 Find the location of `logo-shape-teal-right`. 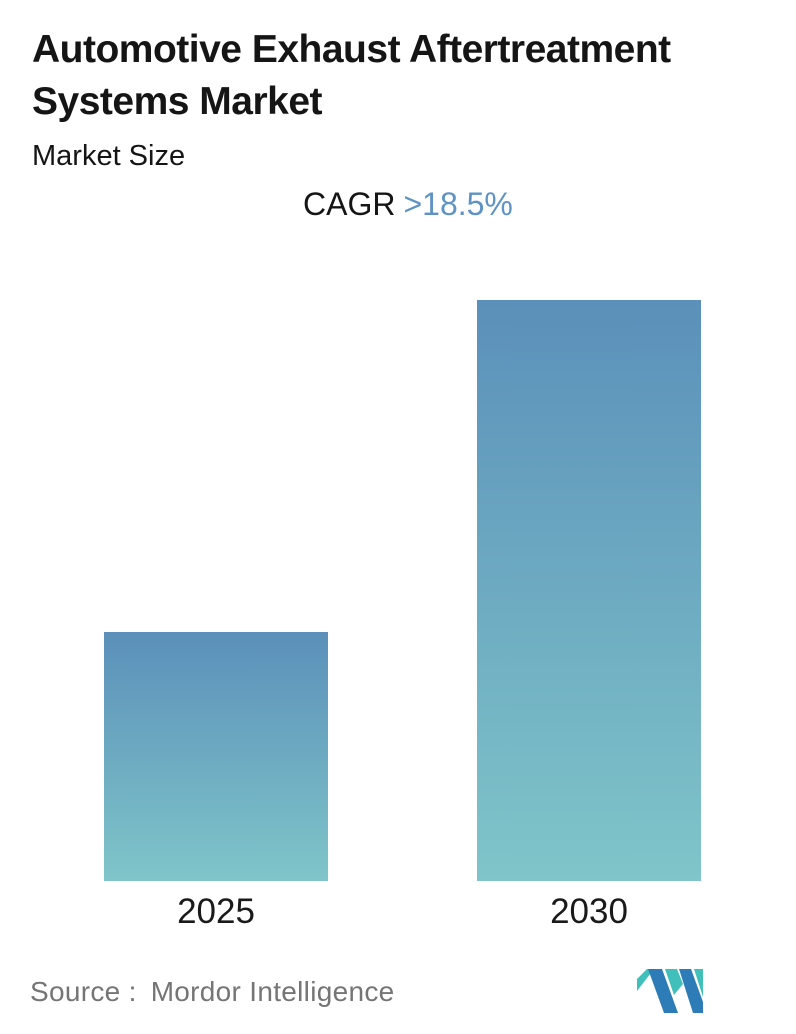

logo-shape-teal-right is located at coordinates (698, 983).